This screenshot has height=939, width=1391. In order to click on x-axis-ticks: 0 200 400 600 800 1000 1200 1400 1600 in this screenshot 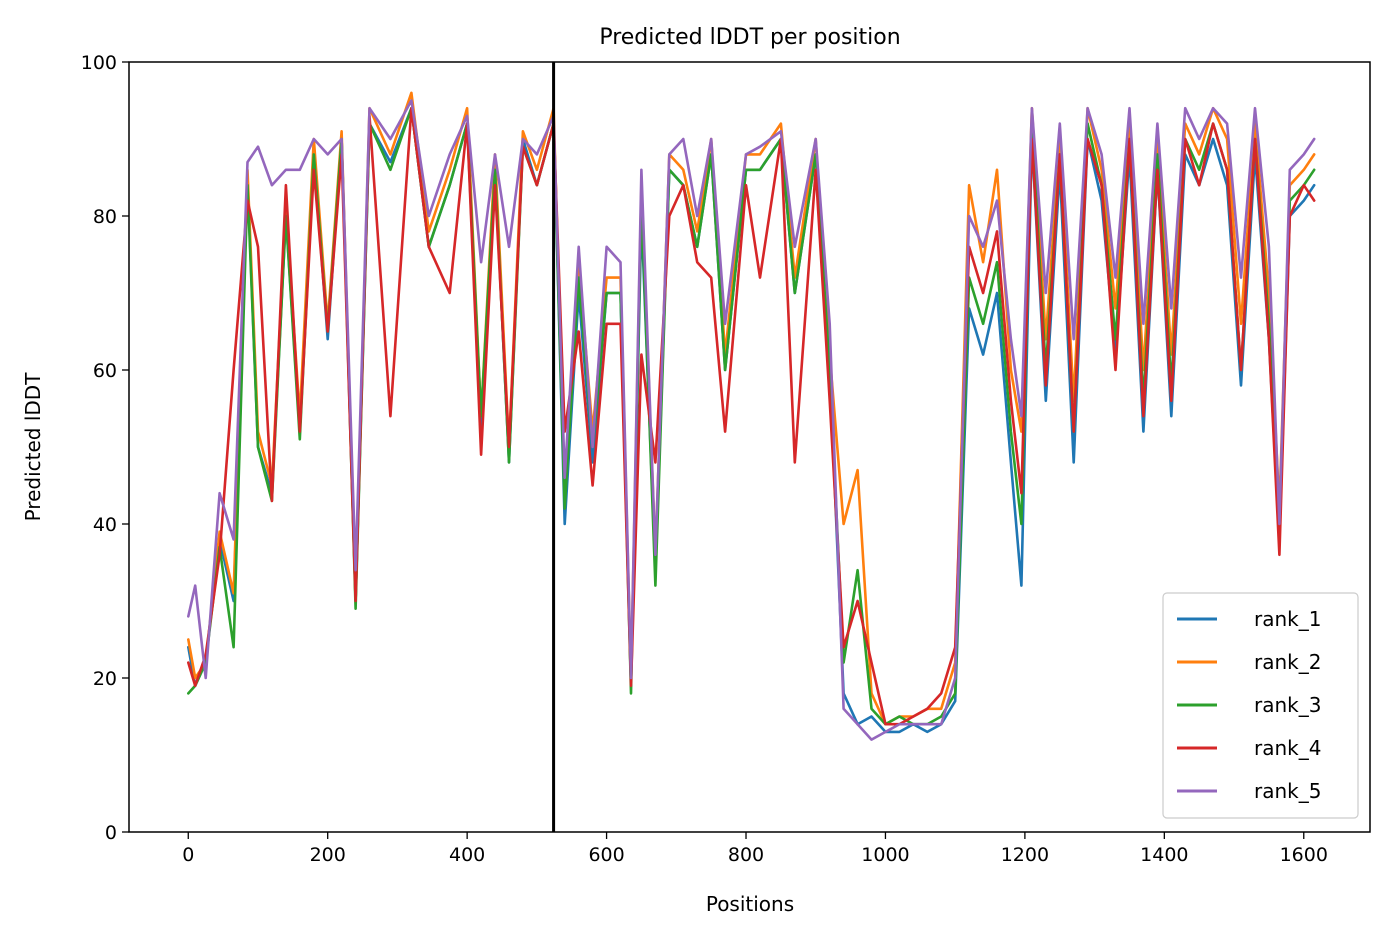, I will do `click(755, 849)`.